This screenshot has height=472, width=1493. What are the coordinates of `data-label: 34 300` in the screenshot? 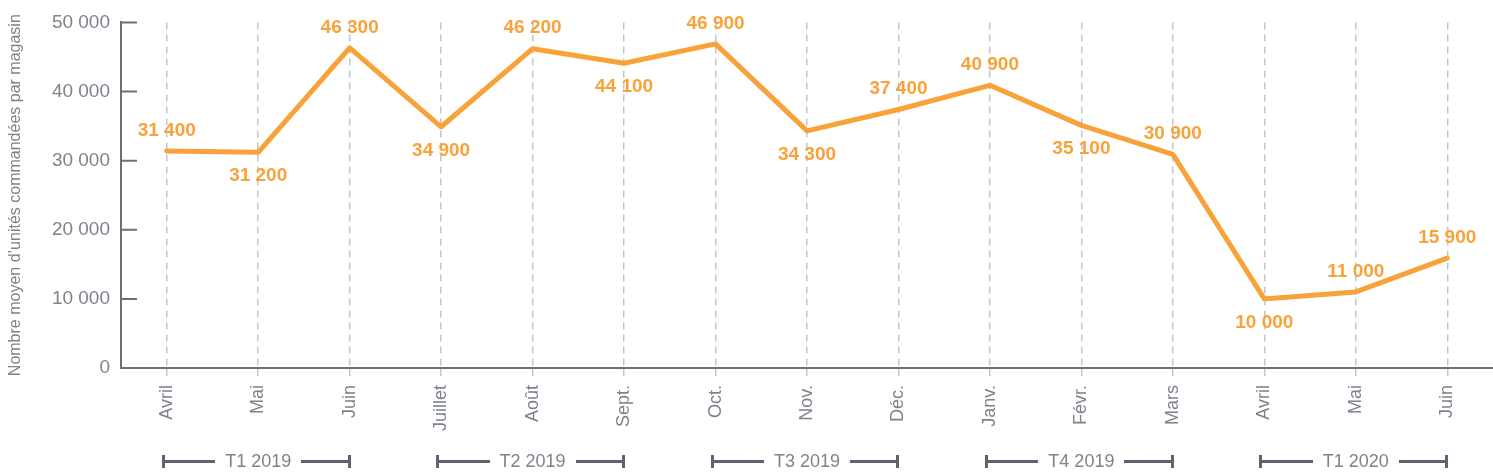 It's located at (807, 153).